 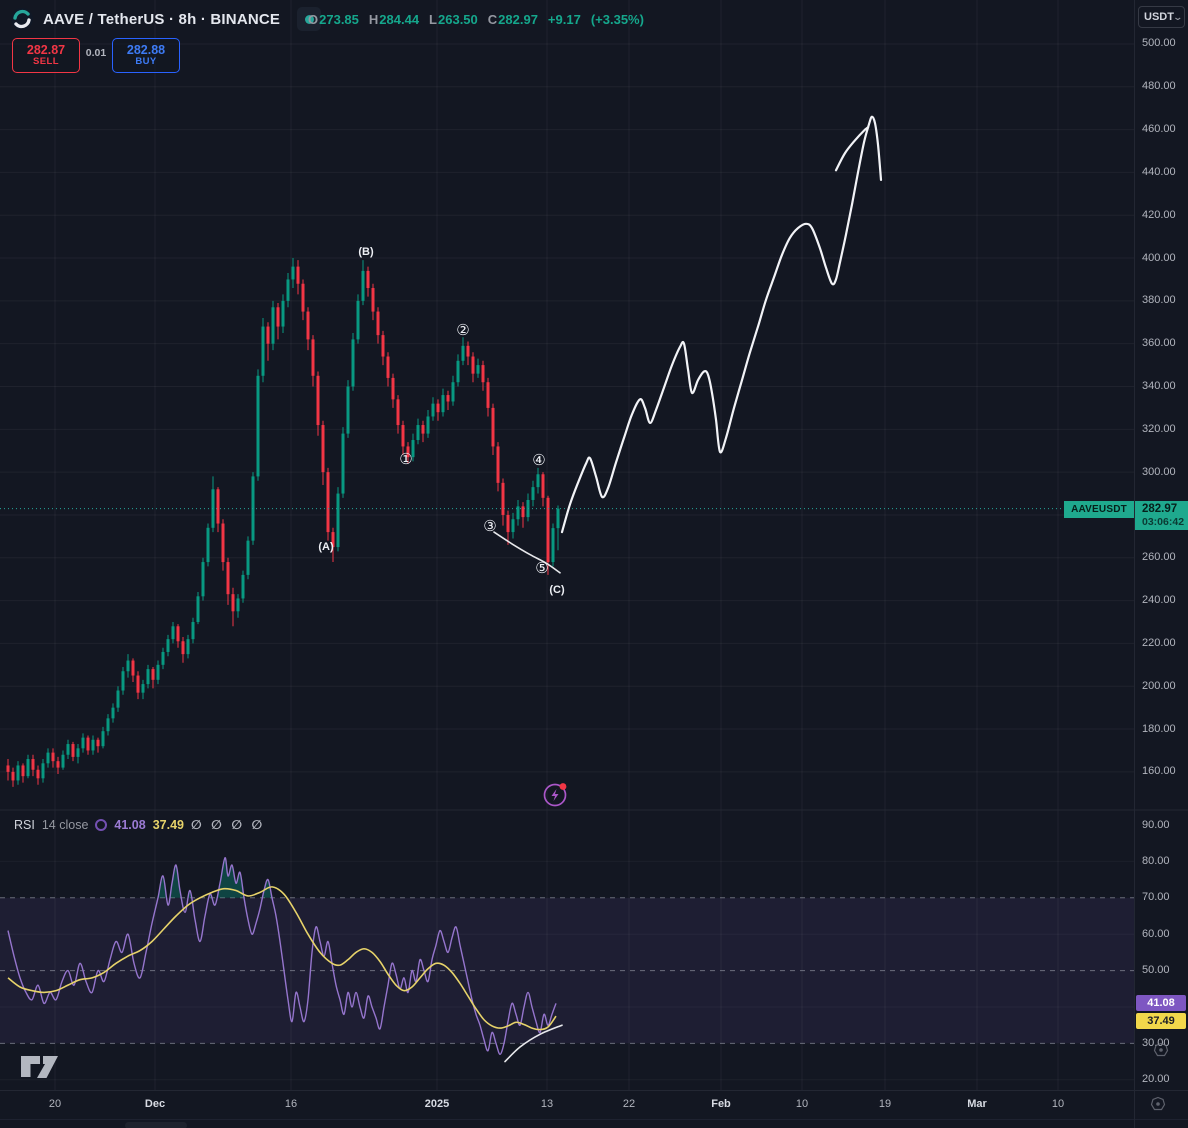 What do you see at coordinates (156, 1125) in the screenshot?
I see `bottom-scroll-pill` at bounding box center [156, 1125].